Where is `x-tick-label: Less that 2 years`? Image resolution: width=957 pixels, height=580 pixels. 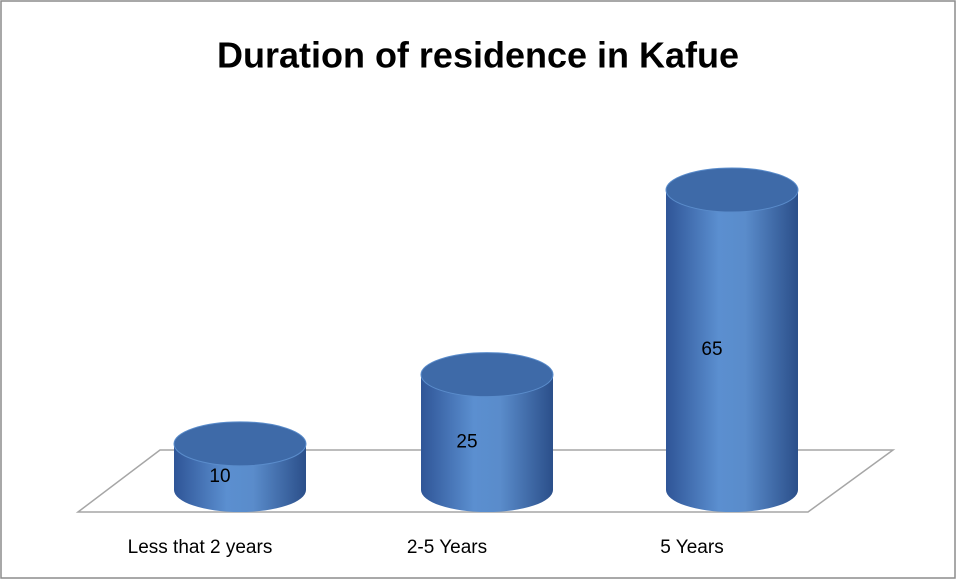
x-tick-label: Less that 2 years is located at coordinates (200, 547).